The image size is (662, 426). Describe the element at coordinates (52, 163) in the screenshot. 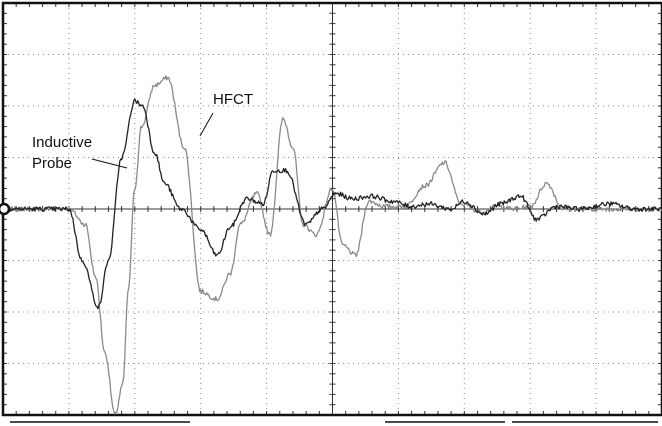

I see `annotation-inductive-probe-line2: Probe` at that location.